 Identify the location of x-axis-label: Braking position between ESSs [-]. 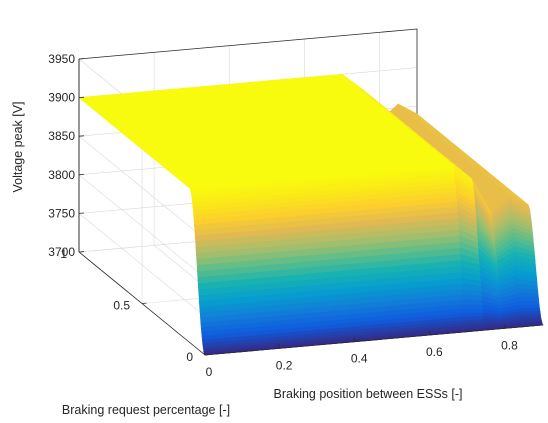
(368, 394).